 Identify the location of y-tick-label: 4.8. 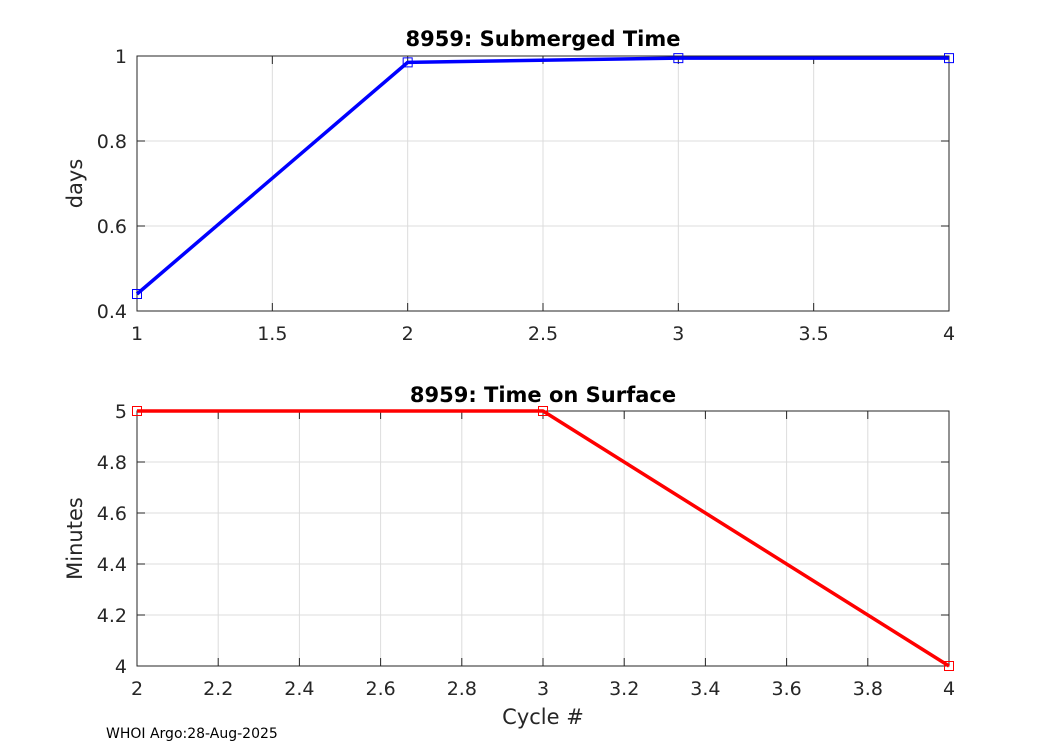
(112, 463).